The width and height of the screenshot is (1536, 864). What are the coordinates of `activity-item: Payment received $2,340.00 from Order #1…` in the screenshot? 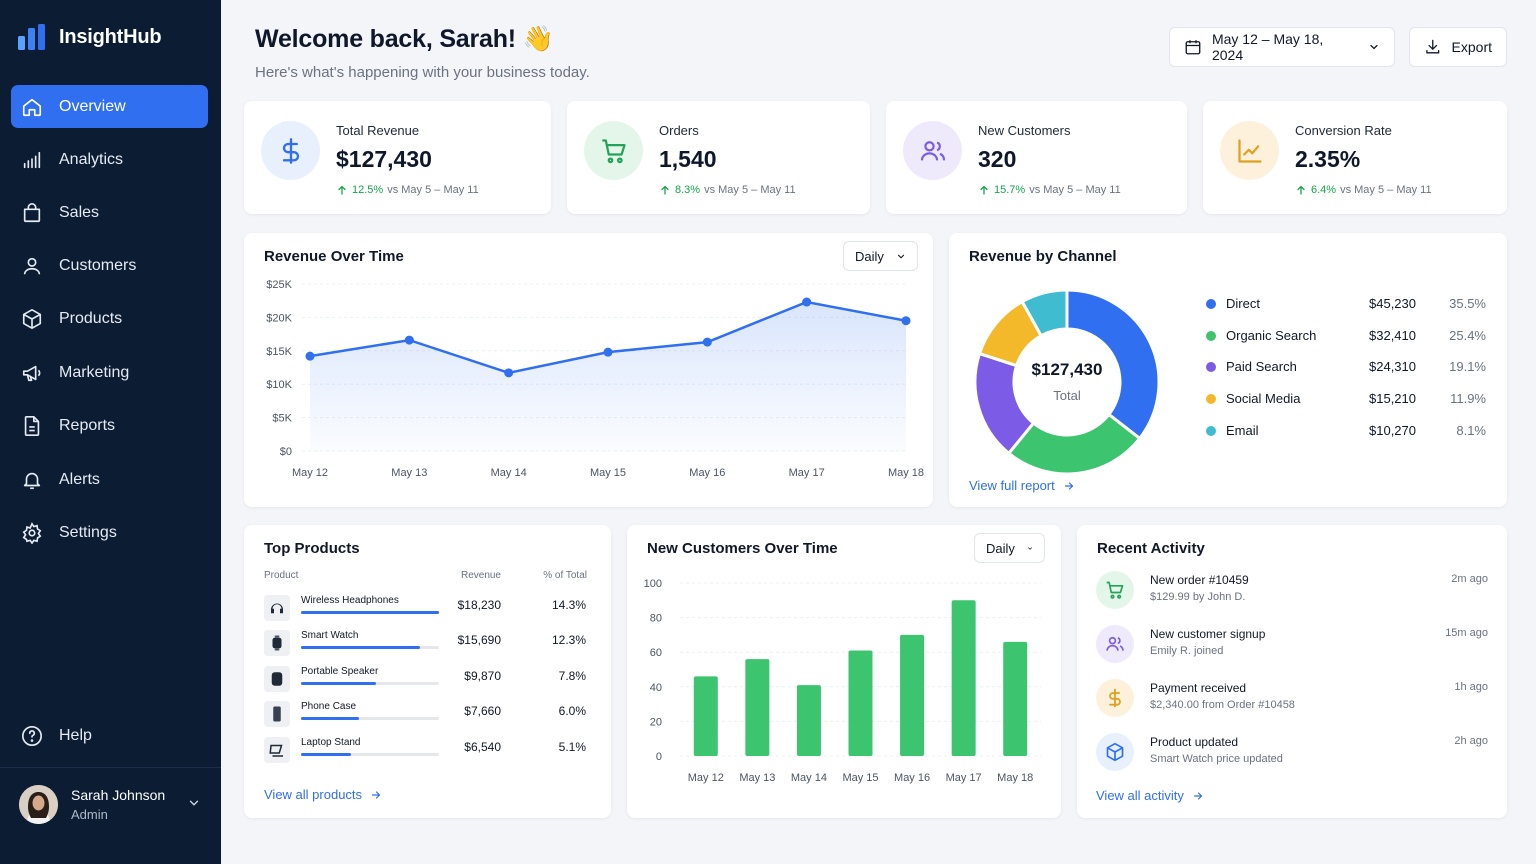 It's located at (1292, 698).